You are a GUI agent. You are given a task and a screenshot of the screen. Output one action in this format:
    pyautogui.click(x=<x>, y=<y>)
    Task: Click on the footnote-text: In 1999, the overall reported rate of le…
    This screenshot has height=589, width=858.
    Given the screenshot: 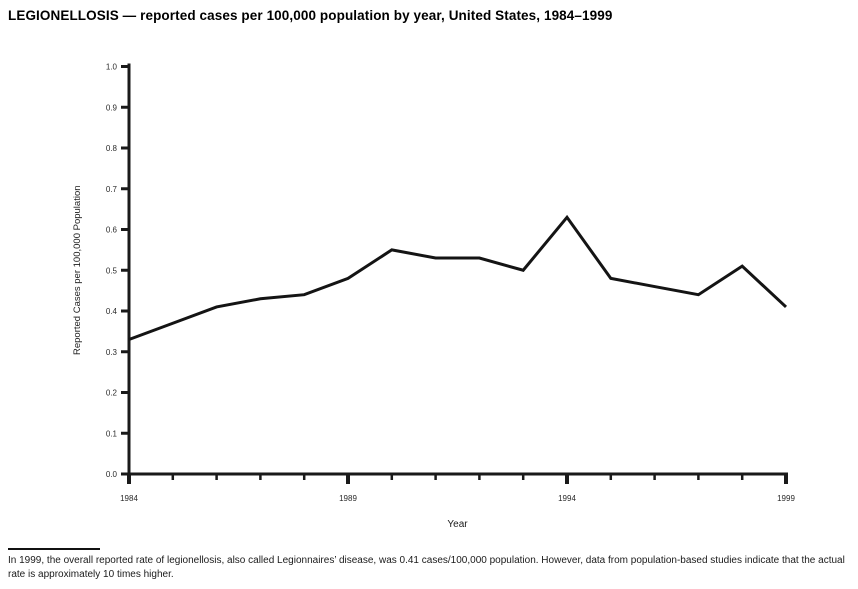 What is the action you would take?
    pyautogui.click(x=426, y=567)
    